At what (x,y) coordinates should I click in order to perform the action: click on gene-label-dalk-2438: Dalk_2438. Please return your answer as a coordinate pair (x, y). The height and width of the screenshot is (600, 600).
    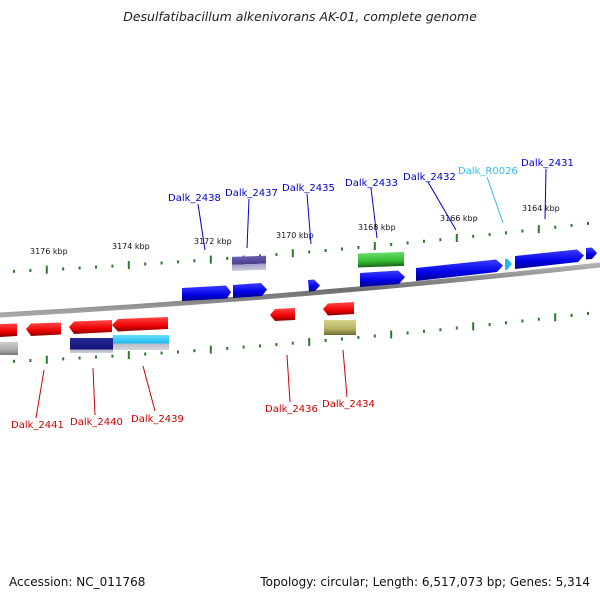
    Looking at the image, I should click on (194, 198).